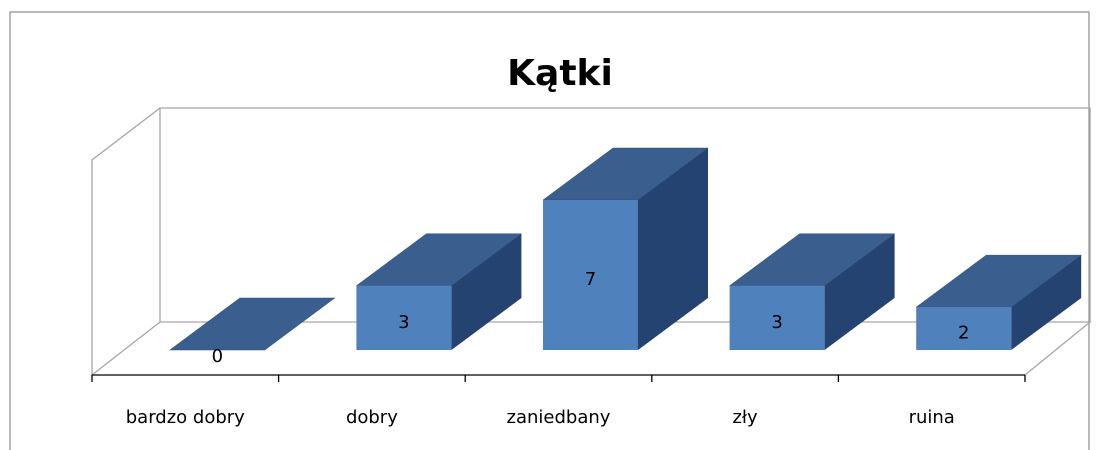  Describe the element at coordinates (745, 417) in the screenshot. I see `x-tick-label: zły` at that location.